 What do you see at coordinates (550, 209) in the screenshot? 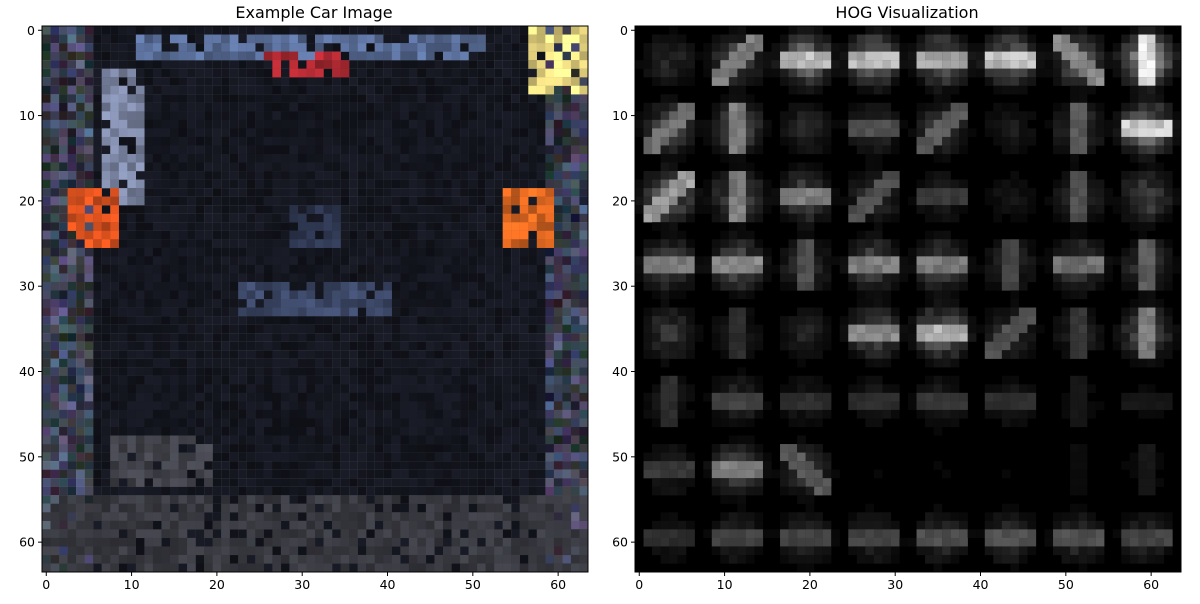
I see `car-feature-right-tail-light` at bounding box center [550, 209].